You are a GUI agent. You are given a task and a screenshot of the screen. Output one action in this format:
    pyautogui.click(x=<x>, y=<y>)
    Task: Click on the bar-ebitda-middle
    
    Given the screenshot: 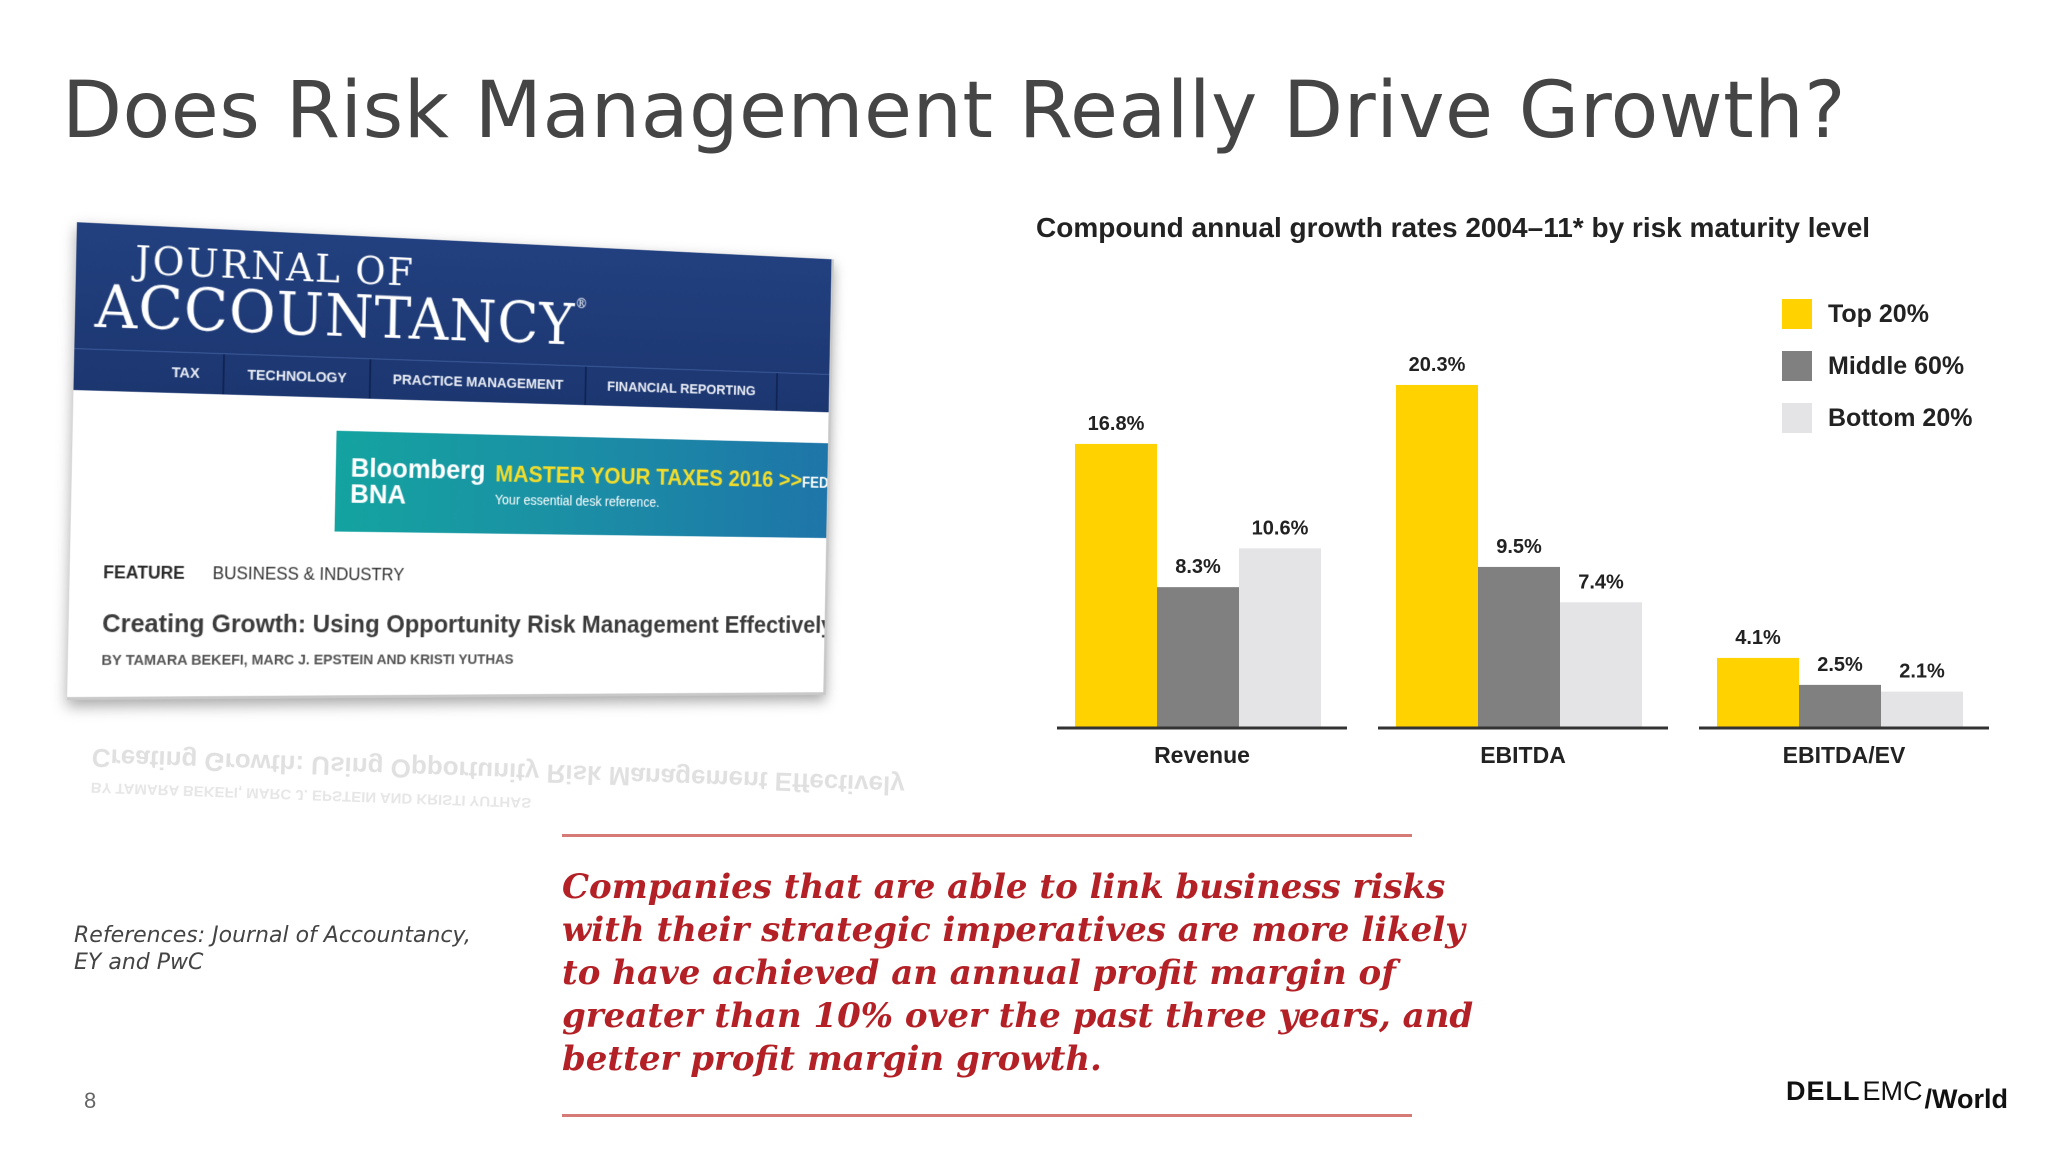 What is the action you would take?
    pyautogui.click(x=1519, y=646)
    